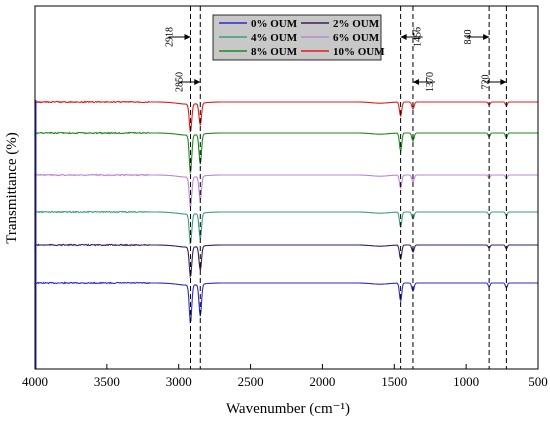 Image resolution: width=550 pixels, height=421 pixels. Describe the element at coordinates (538, 381) in the screenshot. I see `x-tick-label: 500` at that location.